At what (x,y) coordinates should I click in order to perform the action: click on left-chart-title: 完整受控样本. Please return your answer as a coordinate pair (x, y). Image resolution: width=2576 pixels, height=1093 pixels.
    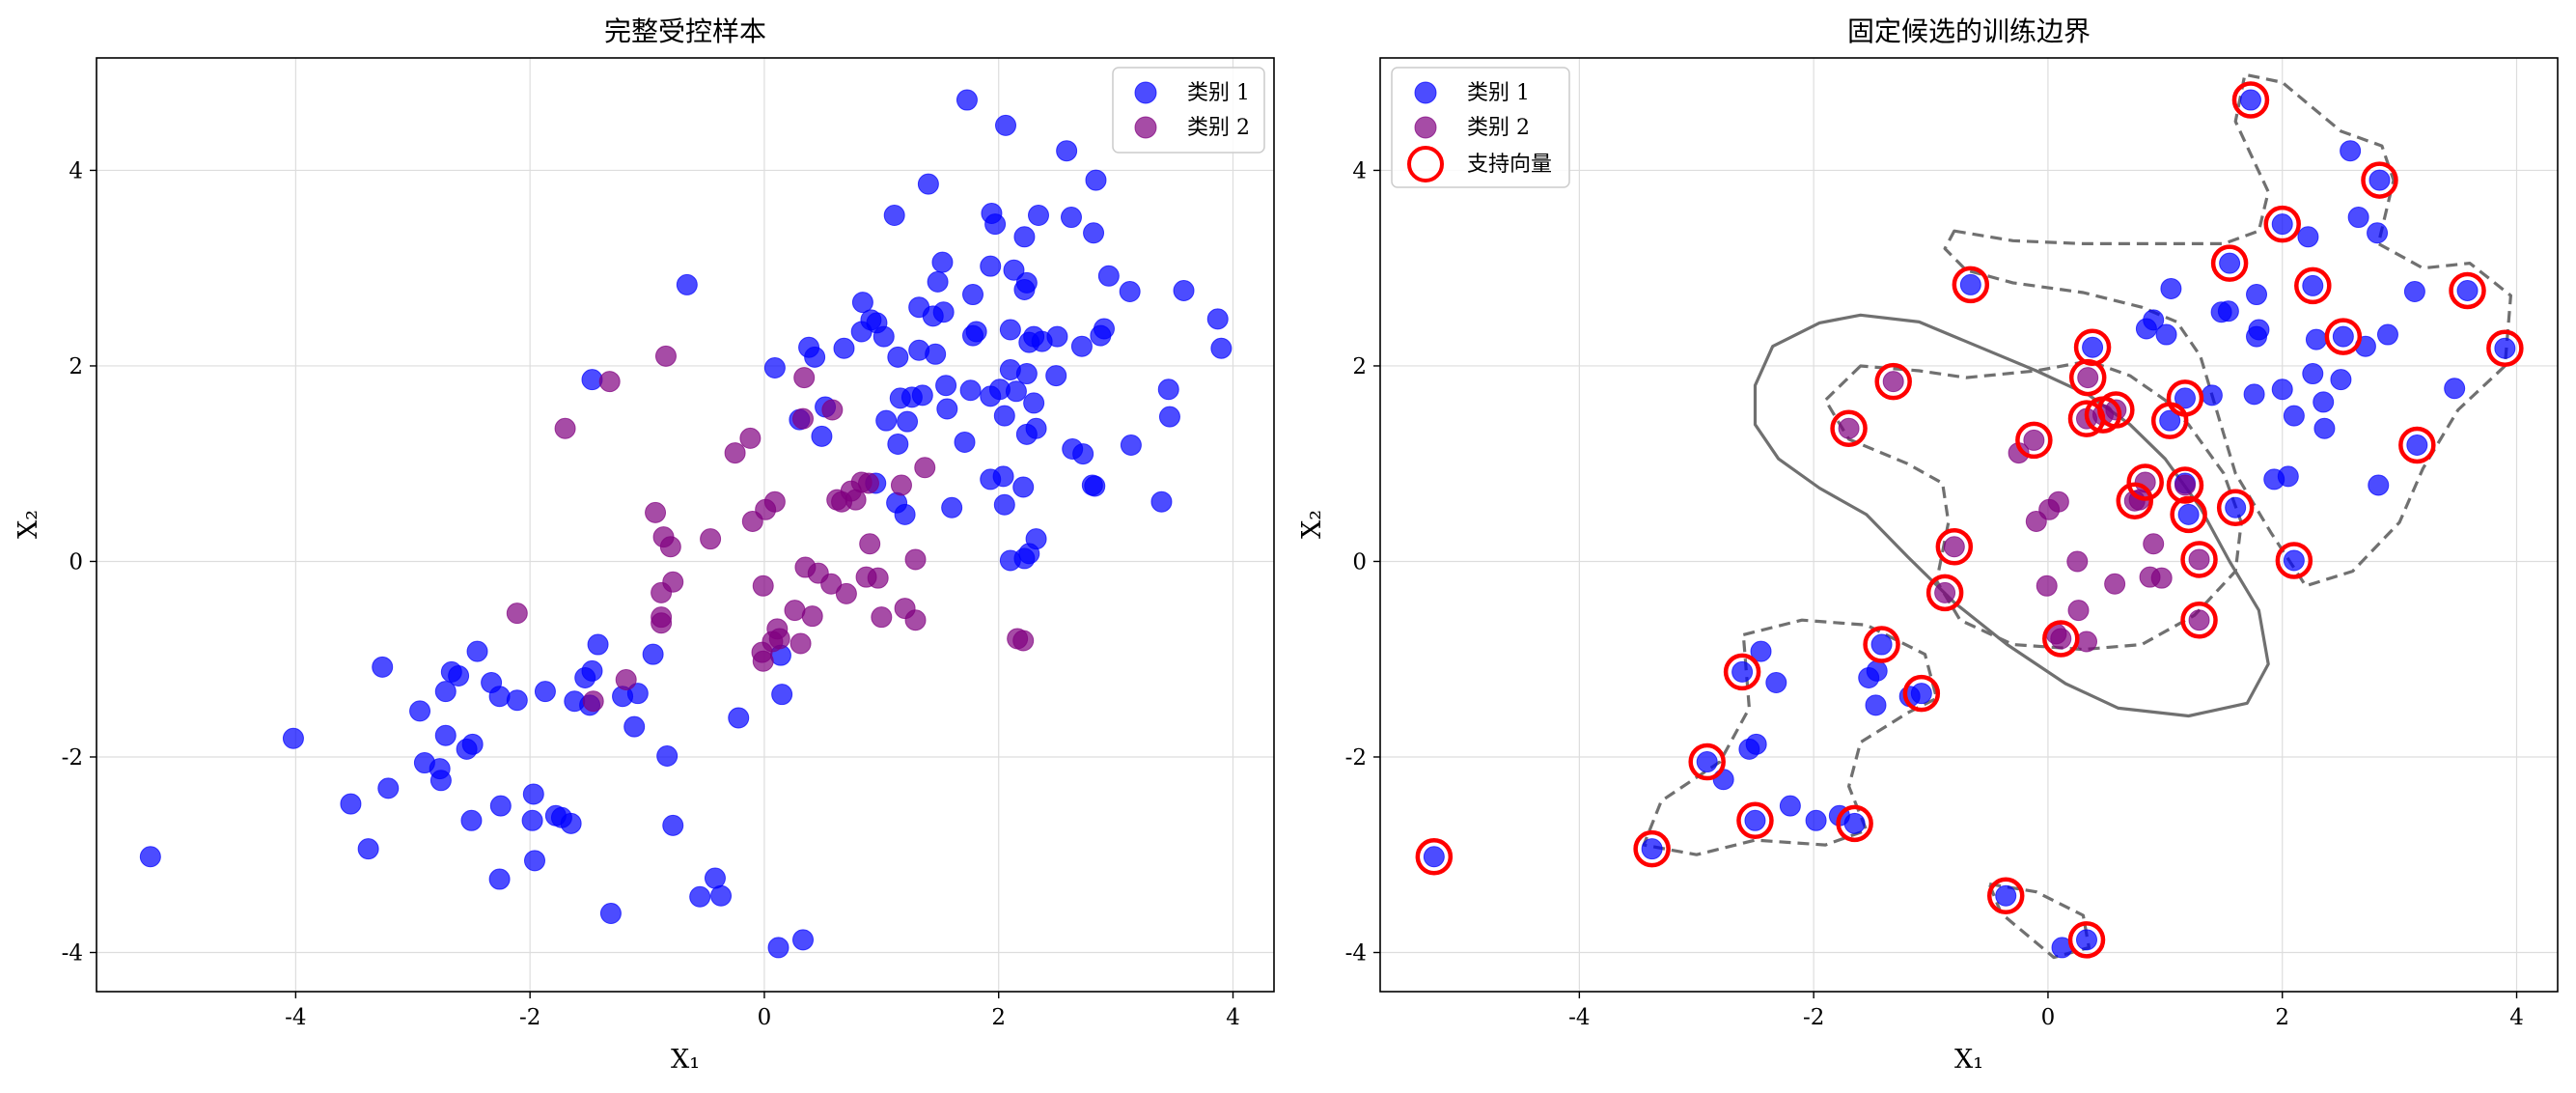
    Looking at the image, I should click on (685, 31).